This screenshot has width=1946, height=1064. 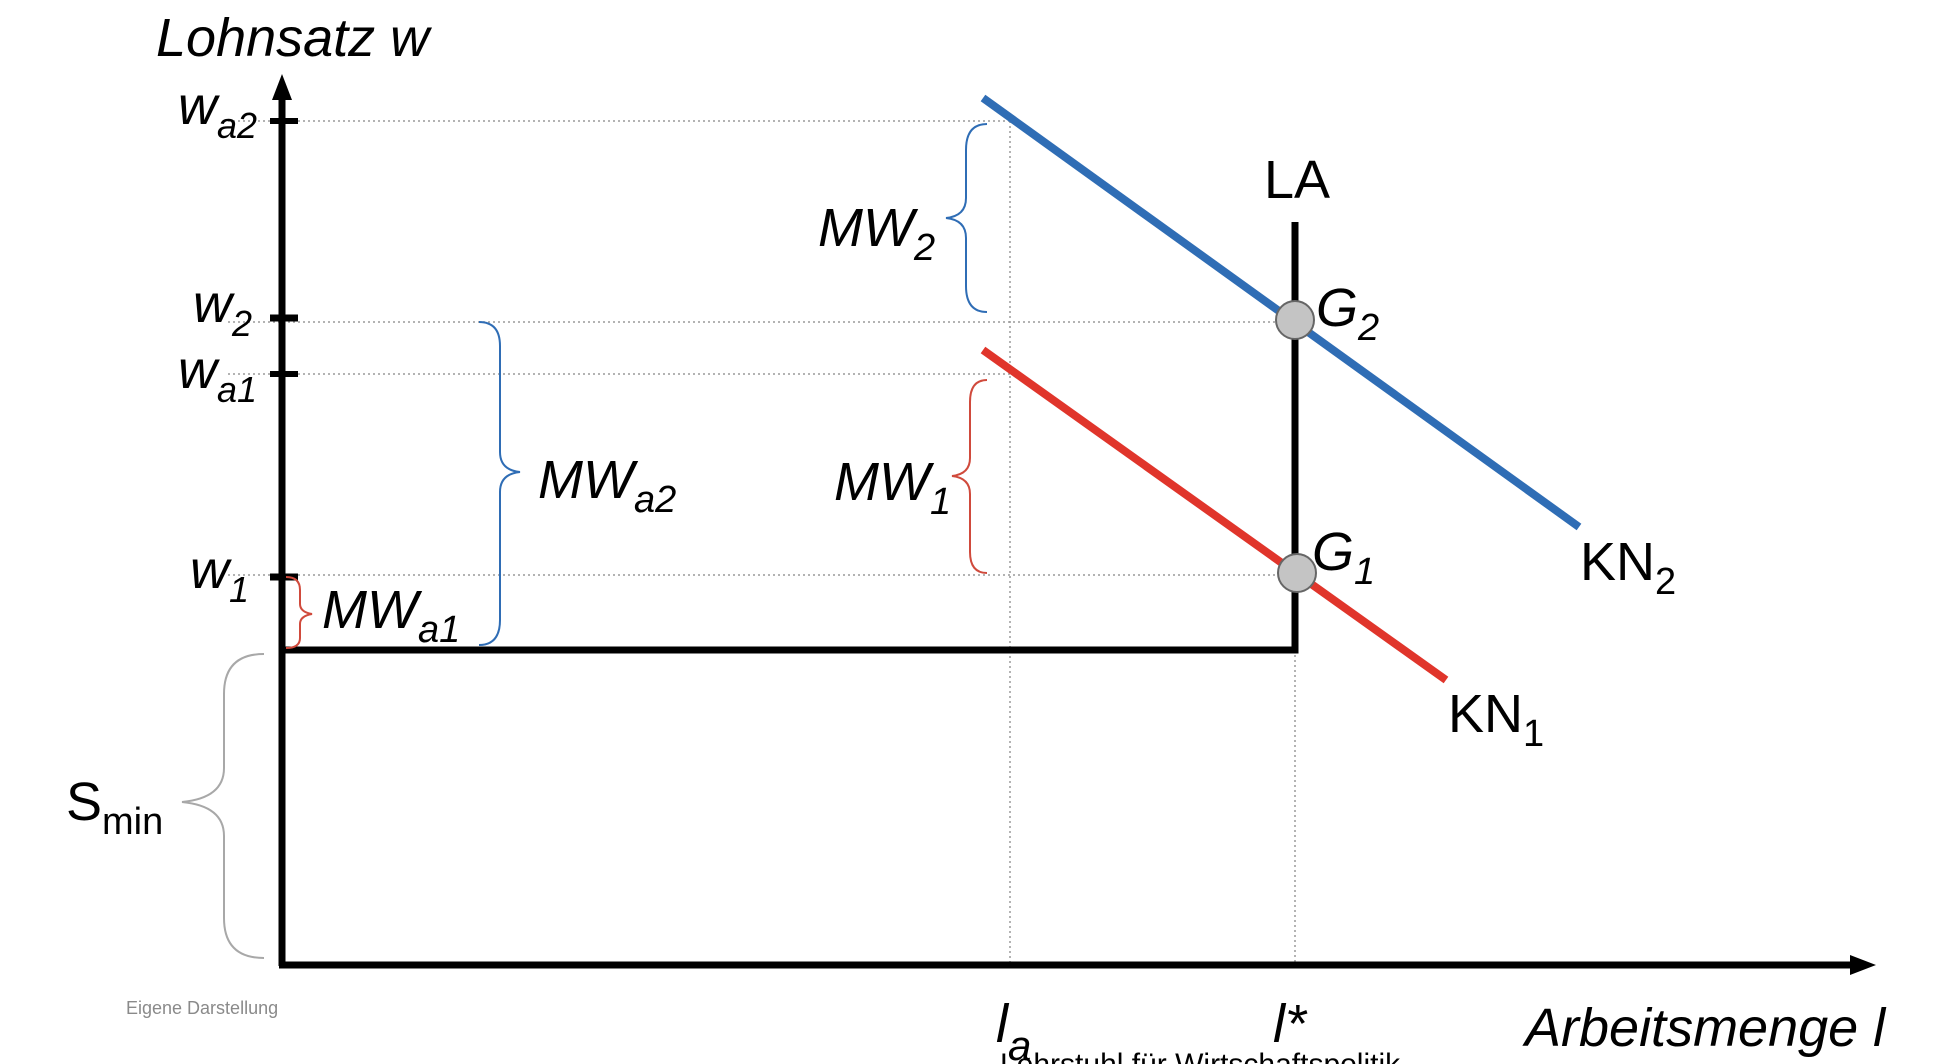 What do you see at coordinates (607, 485) in the screenshot?
I see `label-mwa2: MWa2` at bounding box center [607, 485].